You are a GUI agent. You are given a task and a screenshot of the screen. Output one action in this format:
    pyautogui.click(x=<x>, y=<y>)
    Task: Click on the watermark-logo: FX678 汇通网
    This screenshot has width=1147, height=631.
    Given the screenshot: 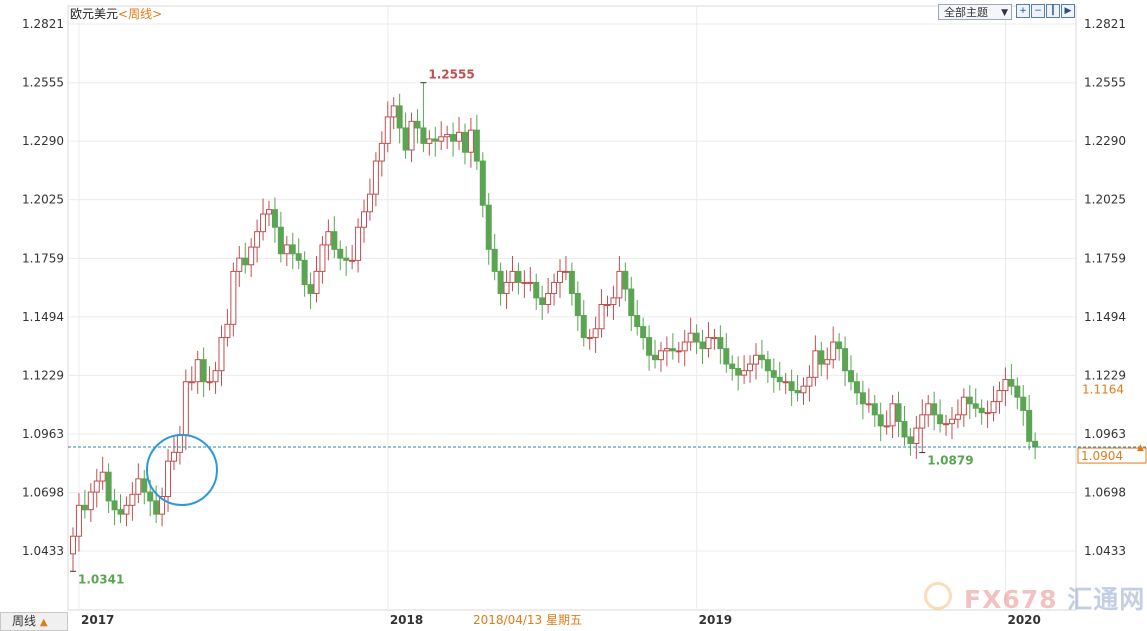 What is the action you would take?
    pyautogui.click(x=1033, y=600)
    